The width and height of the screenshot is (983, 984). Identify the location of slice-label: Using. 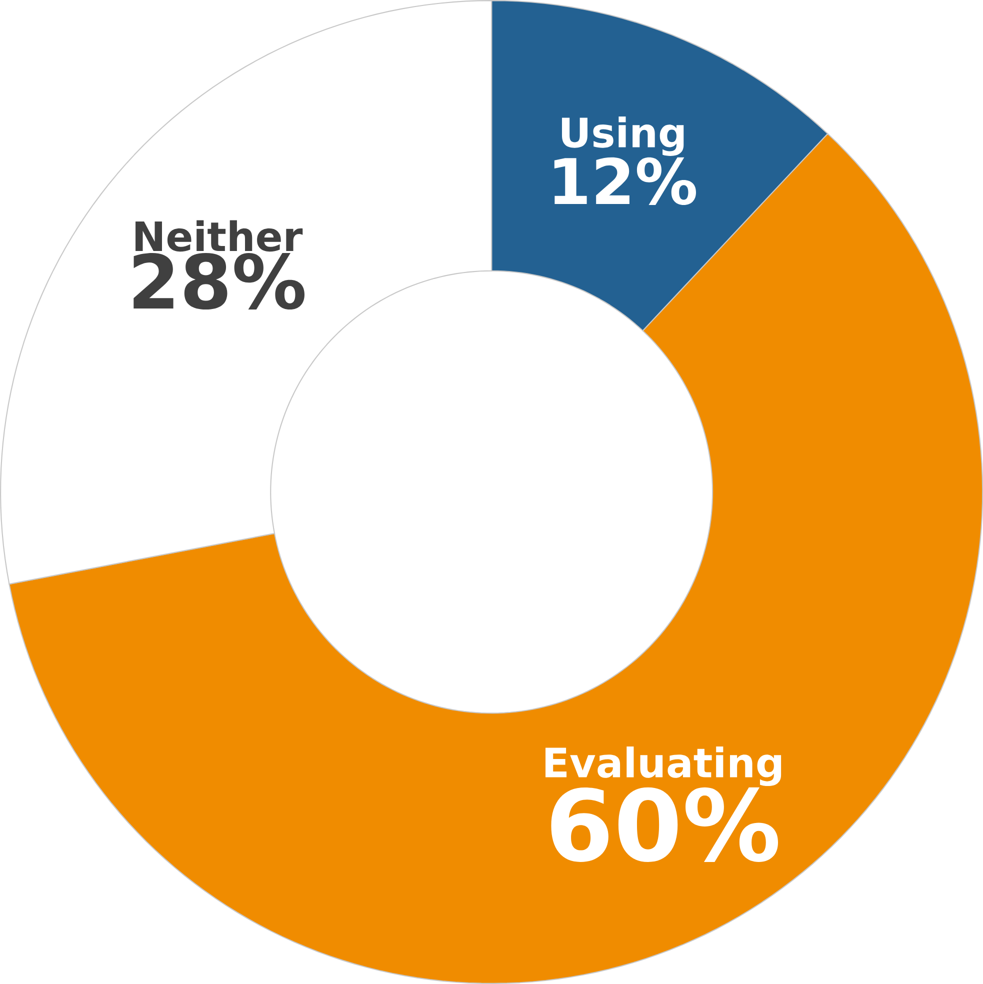
(623, 136).